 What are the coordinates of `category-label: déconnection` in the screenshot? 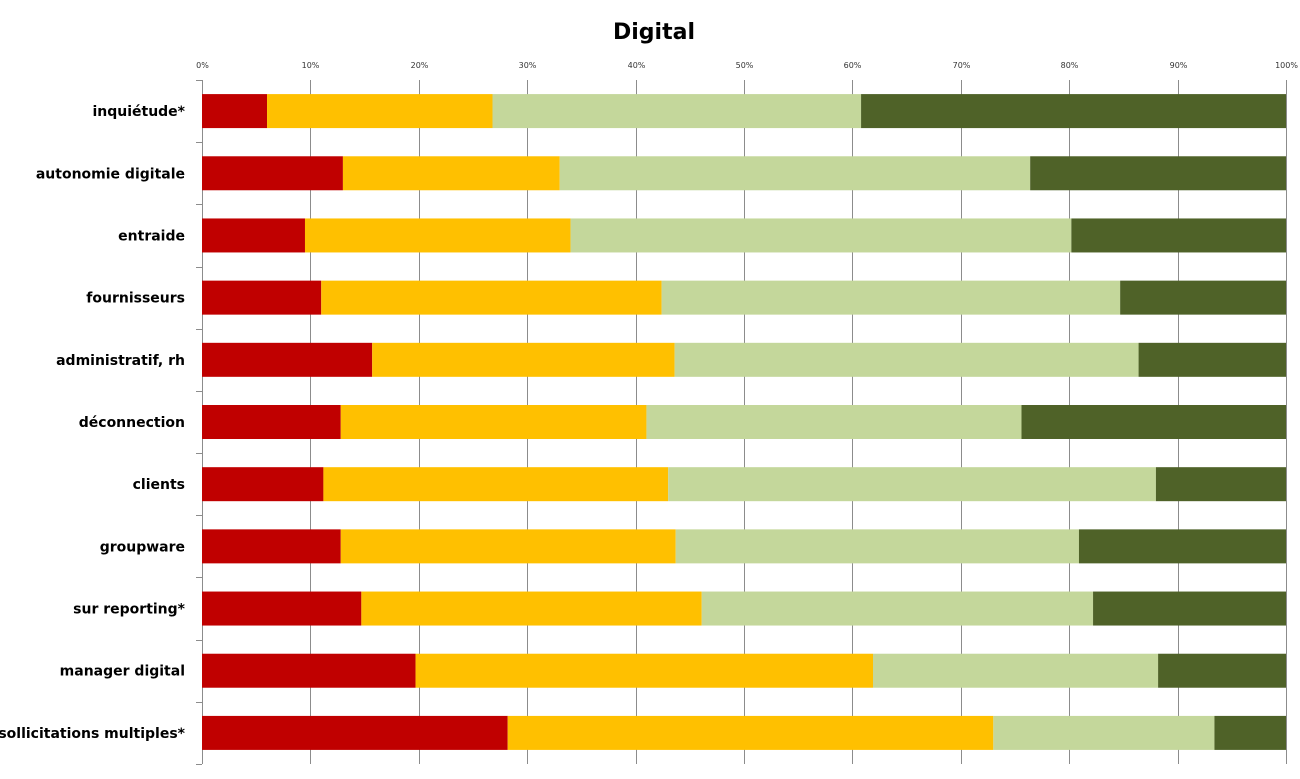 It's located at (132, 423).